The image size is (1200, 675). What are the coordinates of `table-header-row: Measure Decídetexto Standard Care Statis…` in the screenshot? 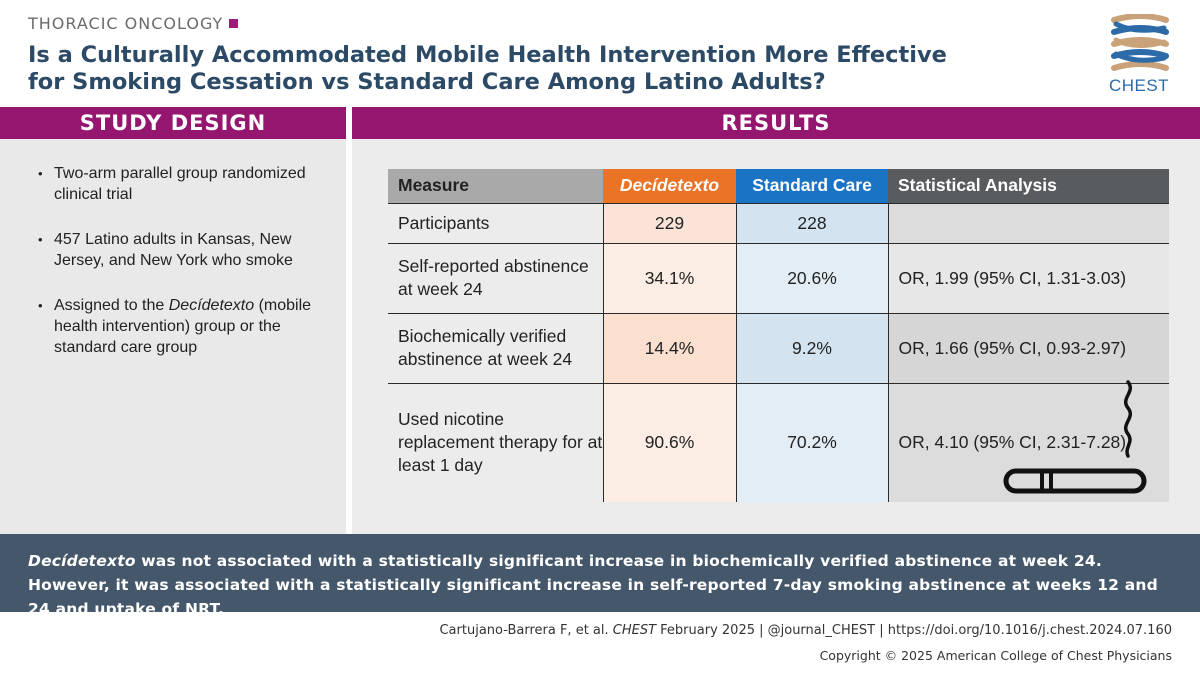 It's located at (778, 186).